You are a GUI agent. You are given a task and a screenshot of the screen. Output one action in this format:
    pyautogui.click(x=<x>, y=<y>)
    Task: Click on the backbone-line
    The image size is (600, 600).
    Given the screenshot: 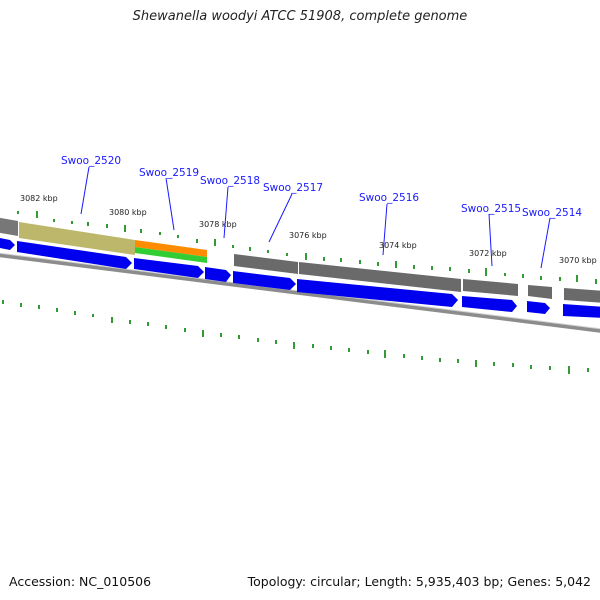 What is the action you would take?
    pyautogui.click(x=300, y=293)
    